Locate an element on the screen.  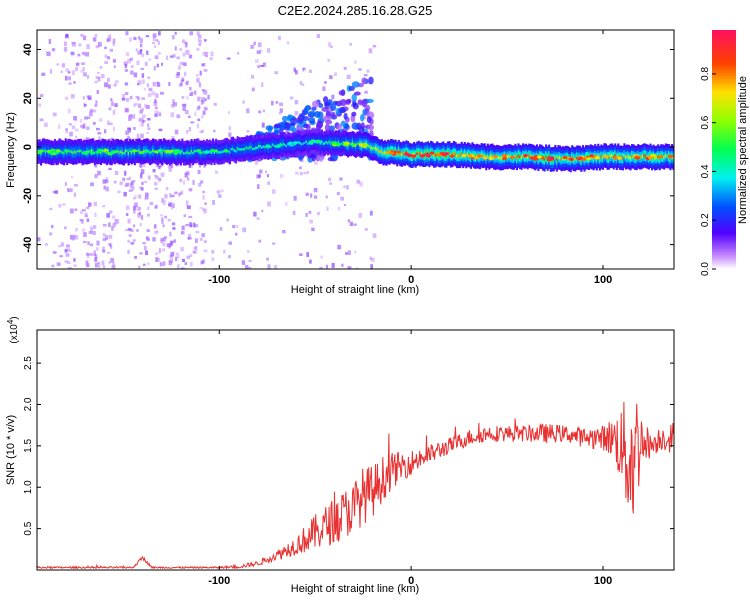
spectrogram-y-tick-label: 0 is located at coordinates (28, 147).